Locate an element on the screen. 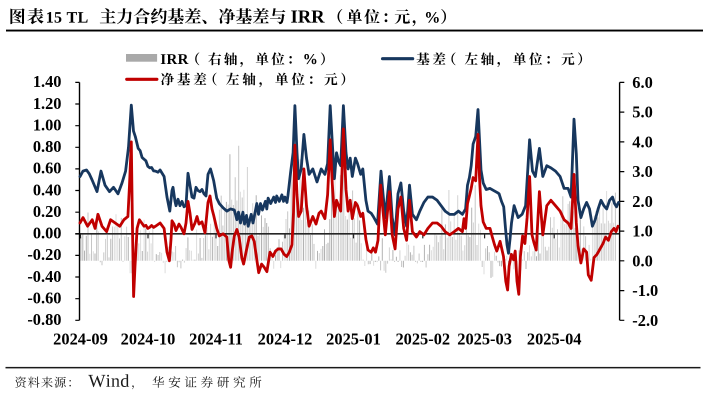 The image size is (706, 400). svg-text: 6.0 is located at coordinates (642, 82).